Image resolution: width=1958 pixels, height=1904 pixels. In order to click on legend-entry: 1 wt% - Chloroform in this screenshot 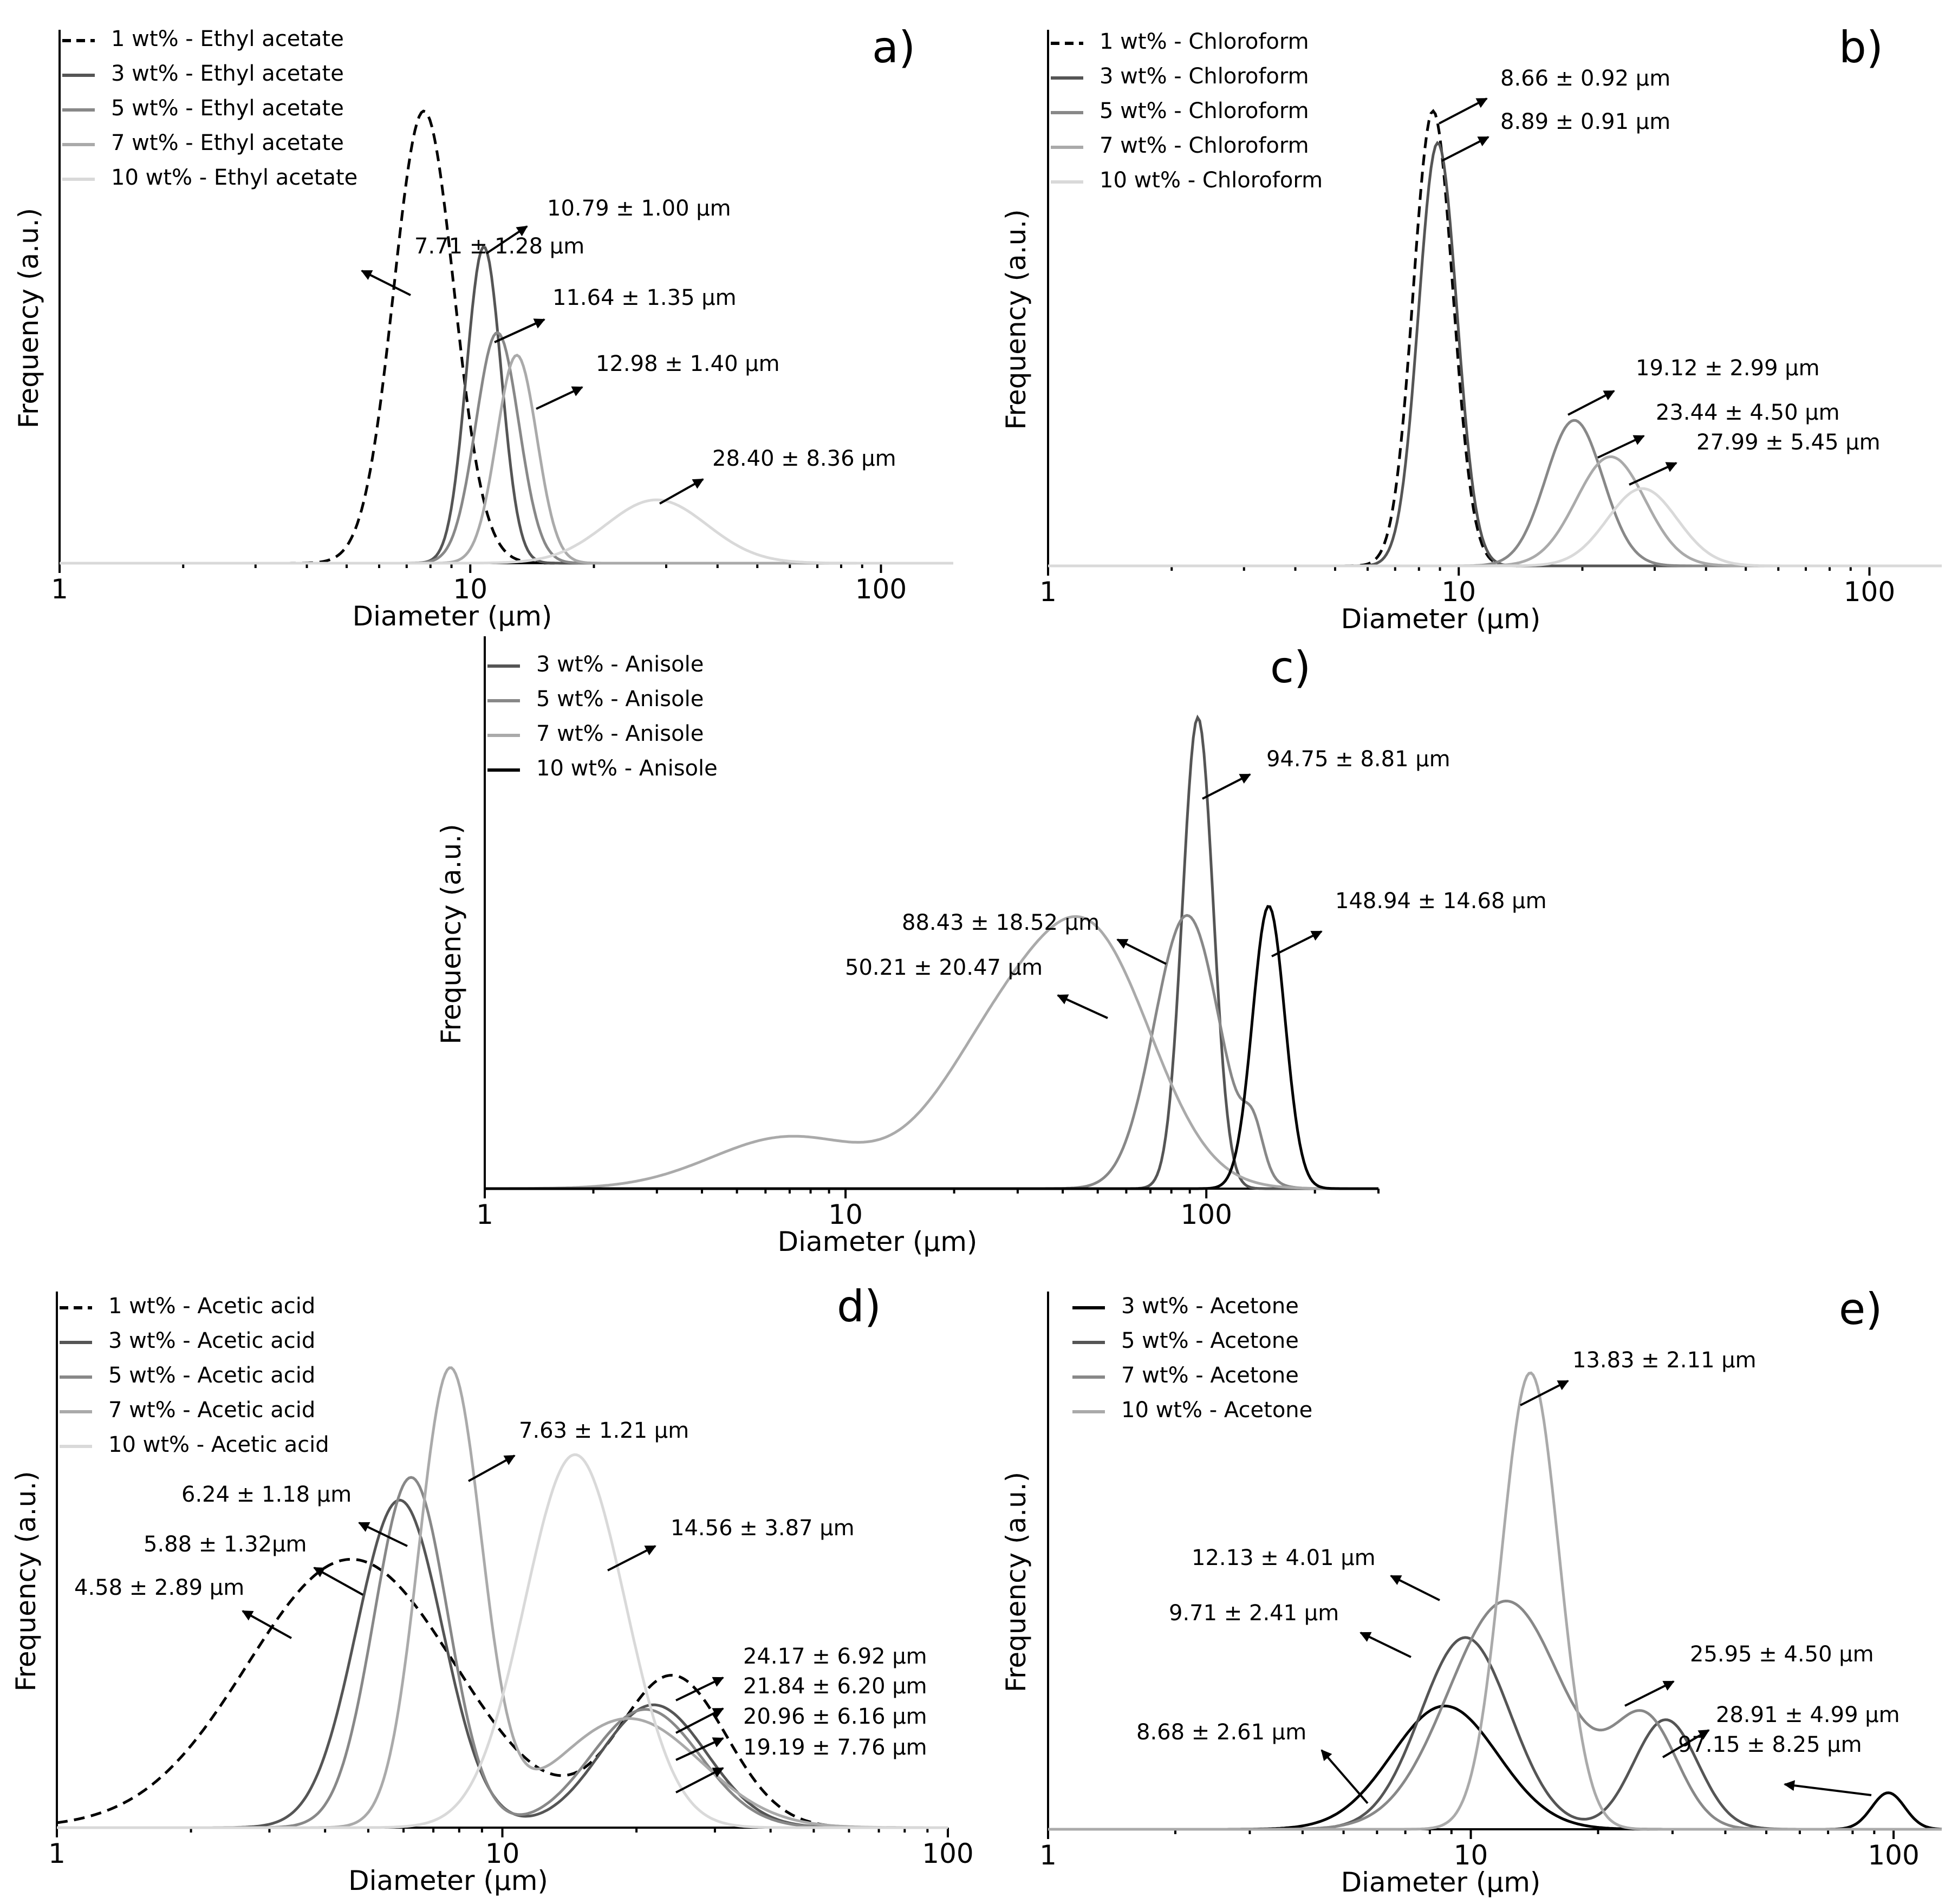, I will do `click(1204, 41)`.